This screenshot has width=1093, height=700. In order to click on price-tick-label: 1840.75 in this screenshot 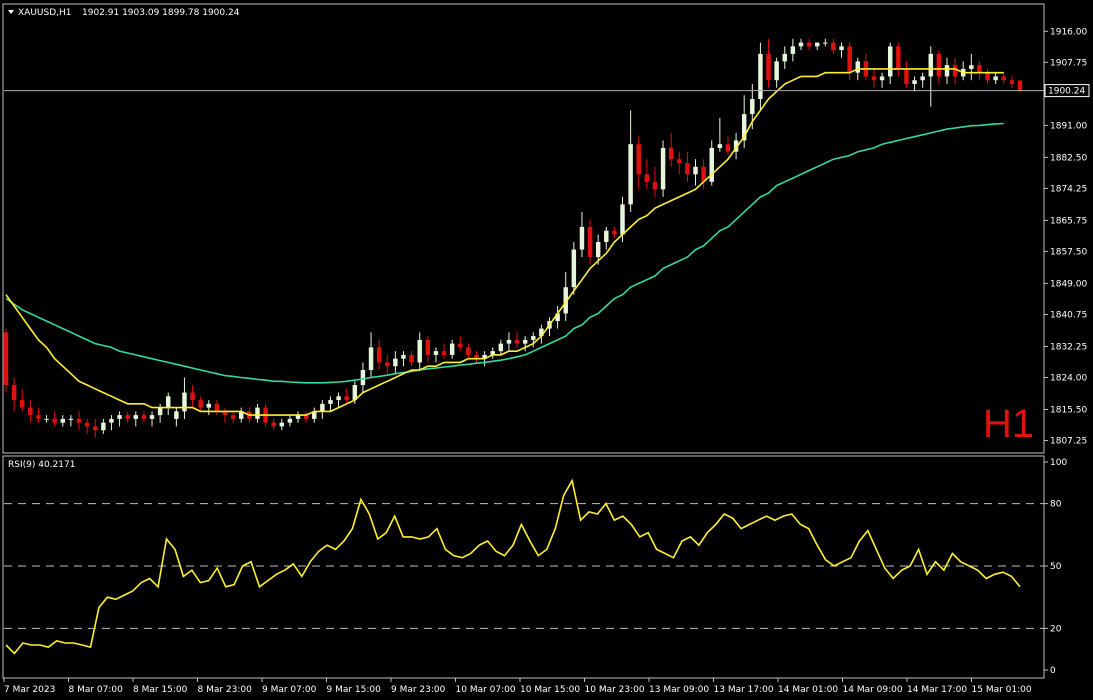, I will do `click(1068, 315)`.